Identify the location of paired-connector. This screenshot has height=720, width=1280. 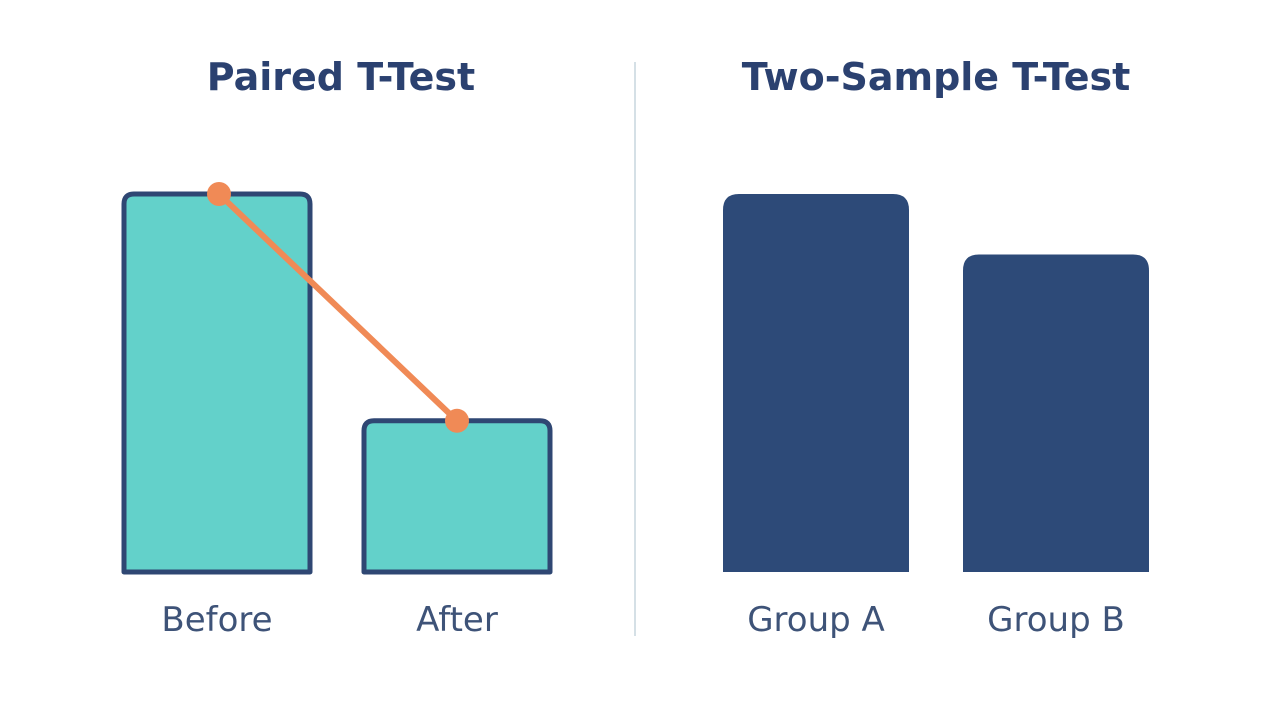
(338, 307).